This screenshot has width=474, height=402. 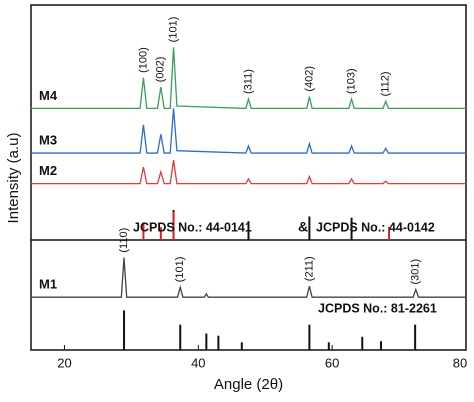 I want to click on reference-label: JCPDS No.: 44-0141, so click(x=192, y=227).